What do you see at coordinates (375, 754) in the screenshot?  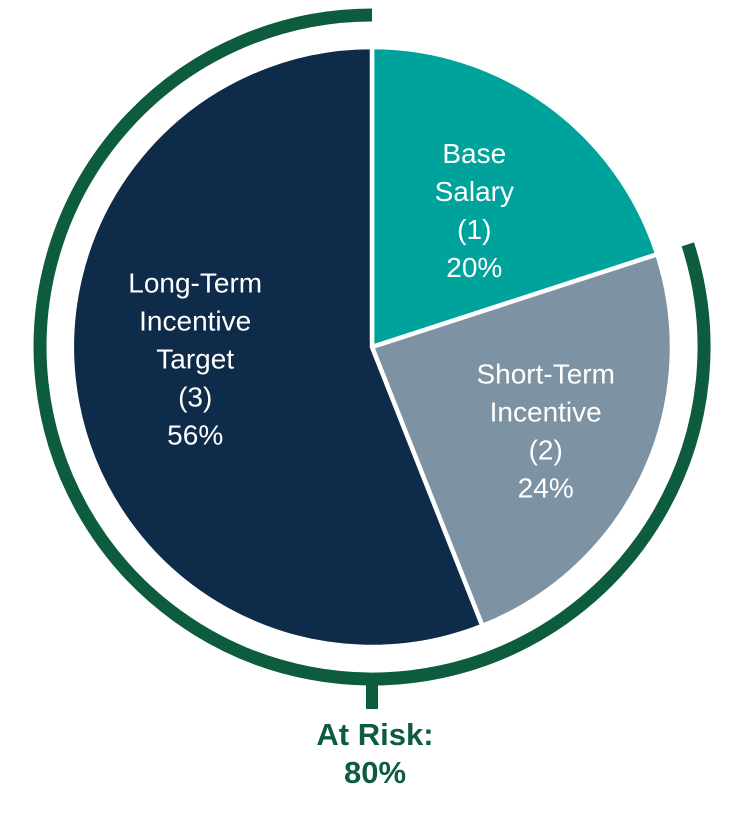 I see `at-risk-label: At Risk: 80%` at bounding box center [375, 754].